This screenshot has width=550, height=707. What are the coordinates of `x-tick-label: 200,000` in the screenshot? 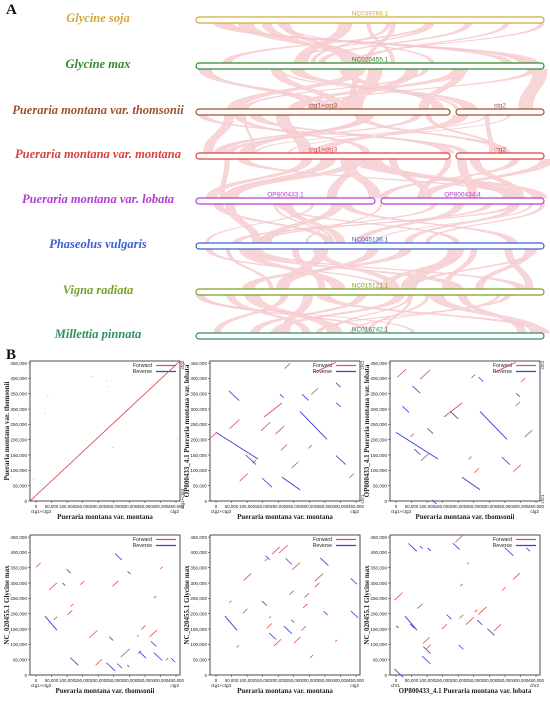 It's located at (98, 680).